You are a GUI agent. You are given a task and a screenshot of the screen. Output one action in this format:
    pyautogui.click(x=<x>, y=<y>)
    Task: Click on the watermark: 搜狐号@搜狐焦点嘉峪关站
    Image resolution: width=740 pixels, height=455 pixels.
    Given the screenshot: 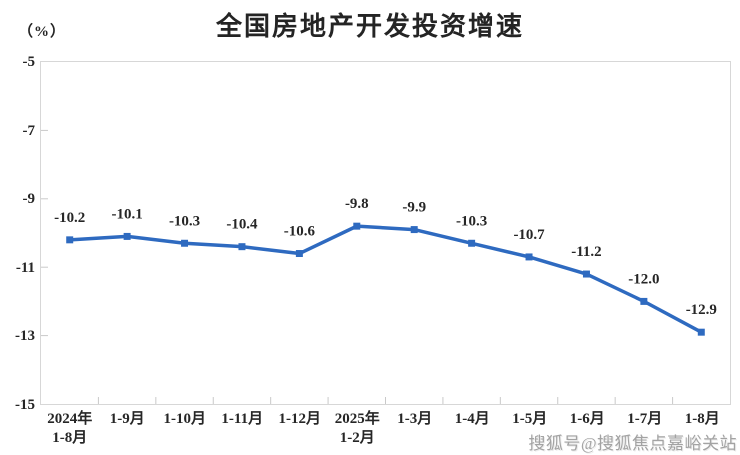 What is the action you would take?
    pyautogui.click(x=632, y=443)
    